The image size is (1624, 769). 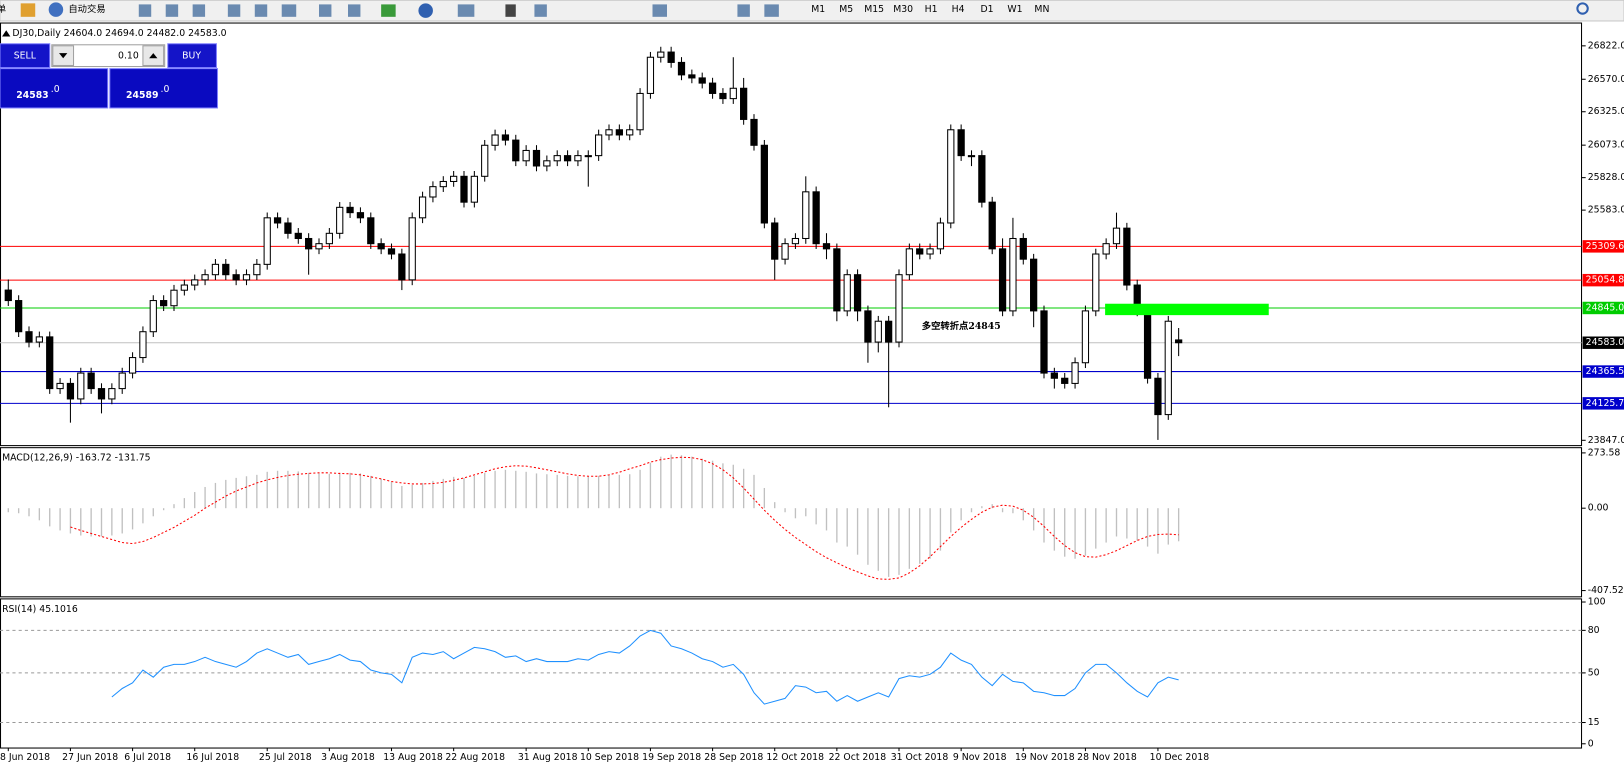 I want to click on y-tick-label: 26325.0, so click(x=1606, y=111).